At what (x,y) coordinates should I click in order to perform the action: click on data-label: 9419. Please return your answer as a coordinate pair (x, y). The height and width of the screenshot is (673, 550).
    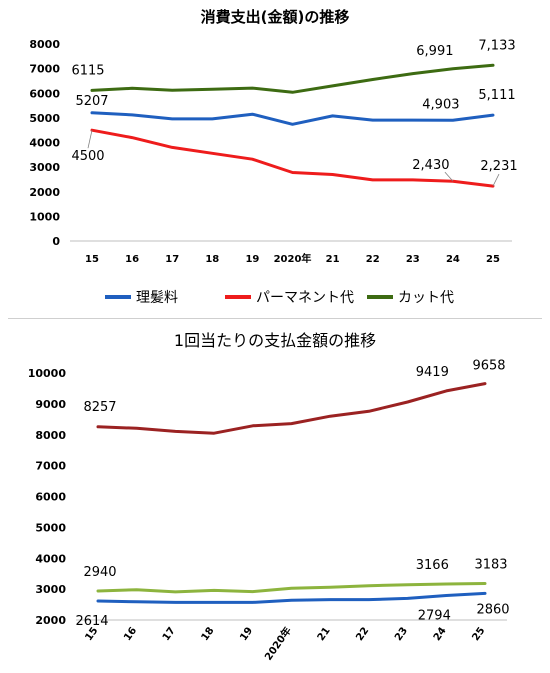
    Looking at the image, I should click on (432, 372).